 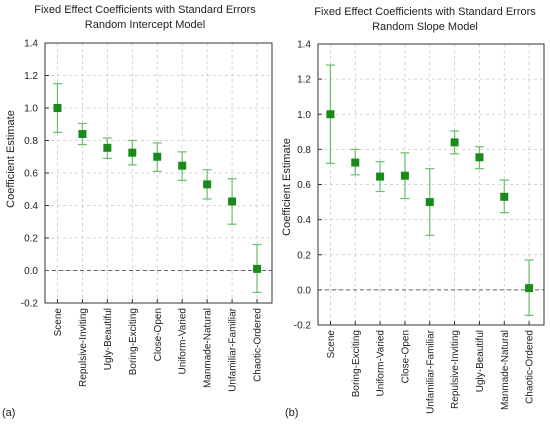 I want to click on chart-b-subtitle: Random Slope Model, so click(x=425, y=27).